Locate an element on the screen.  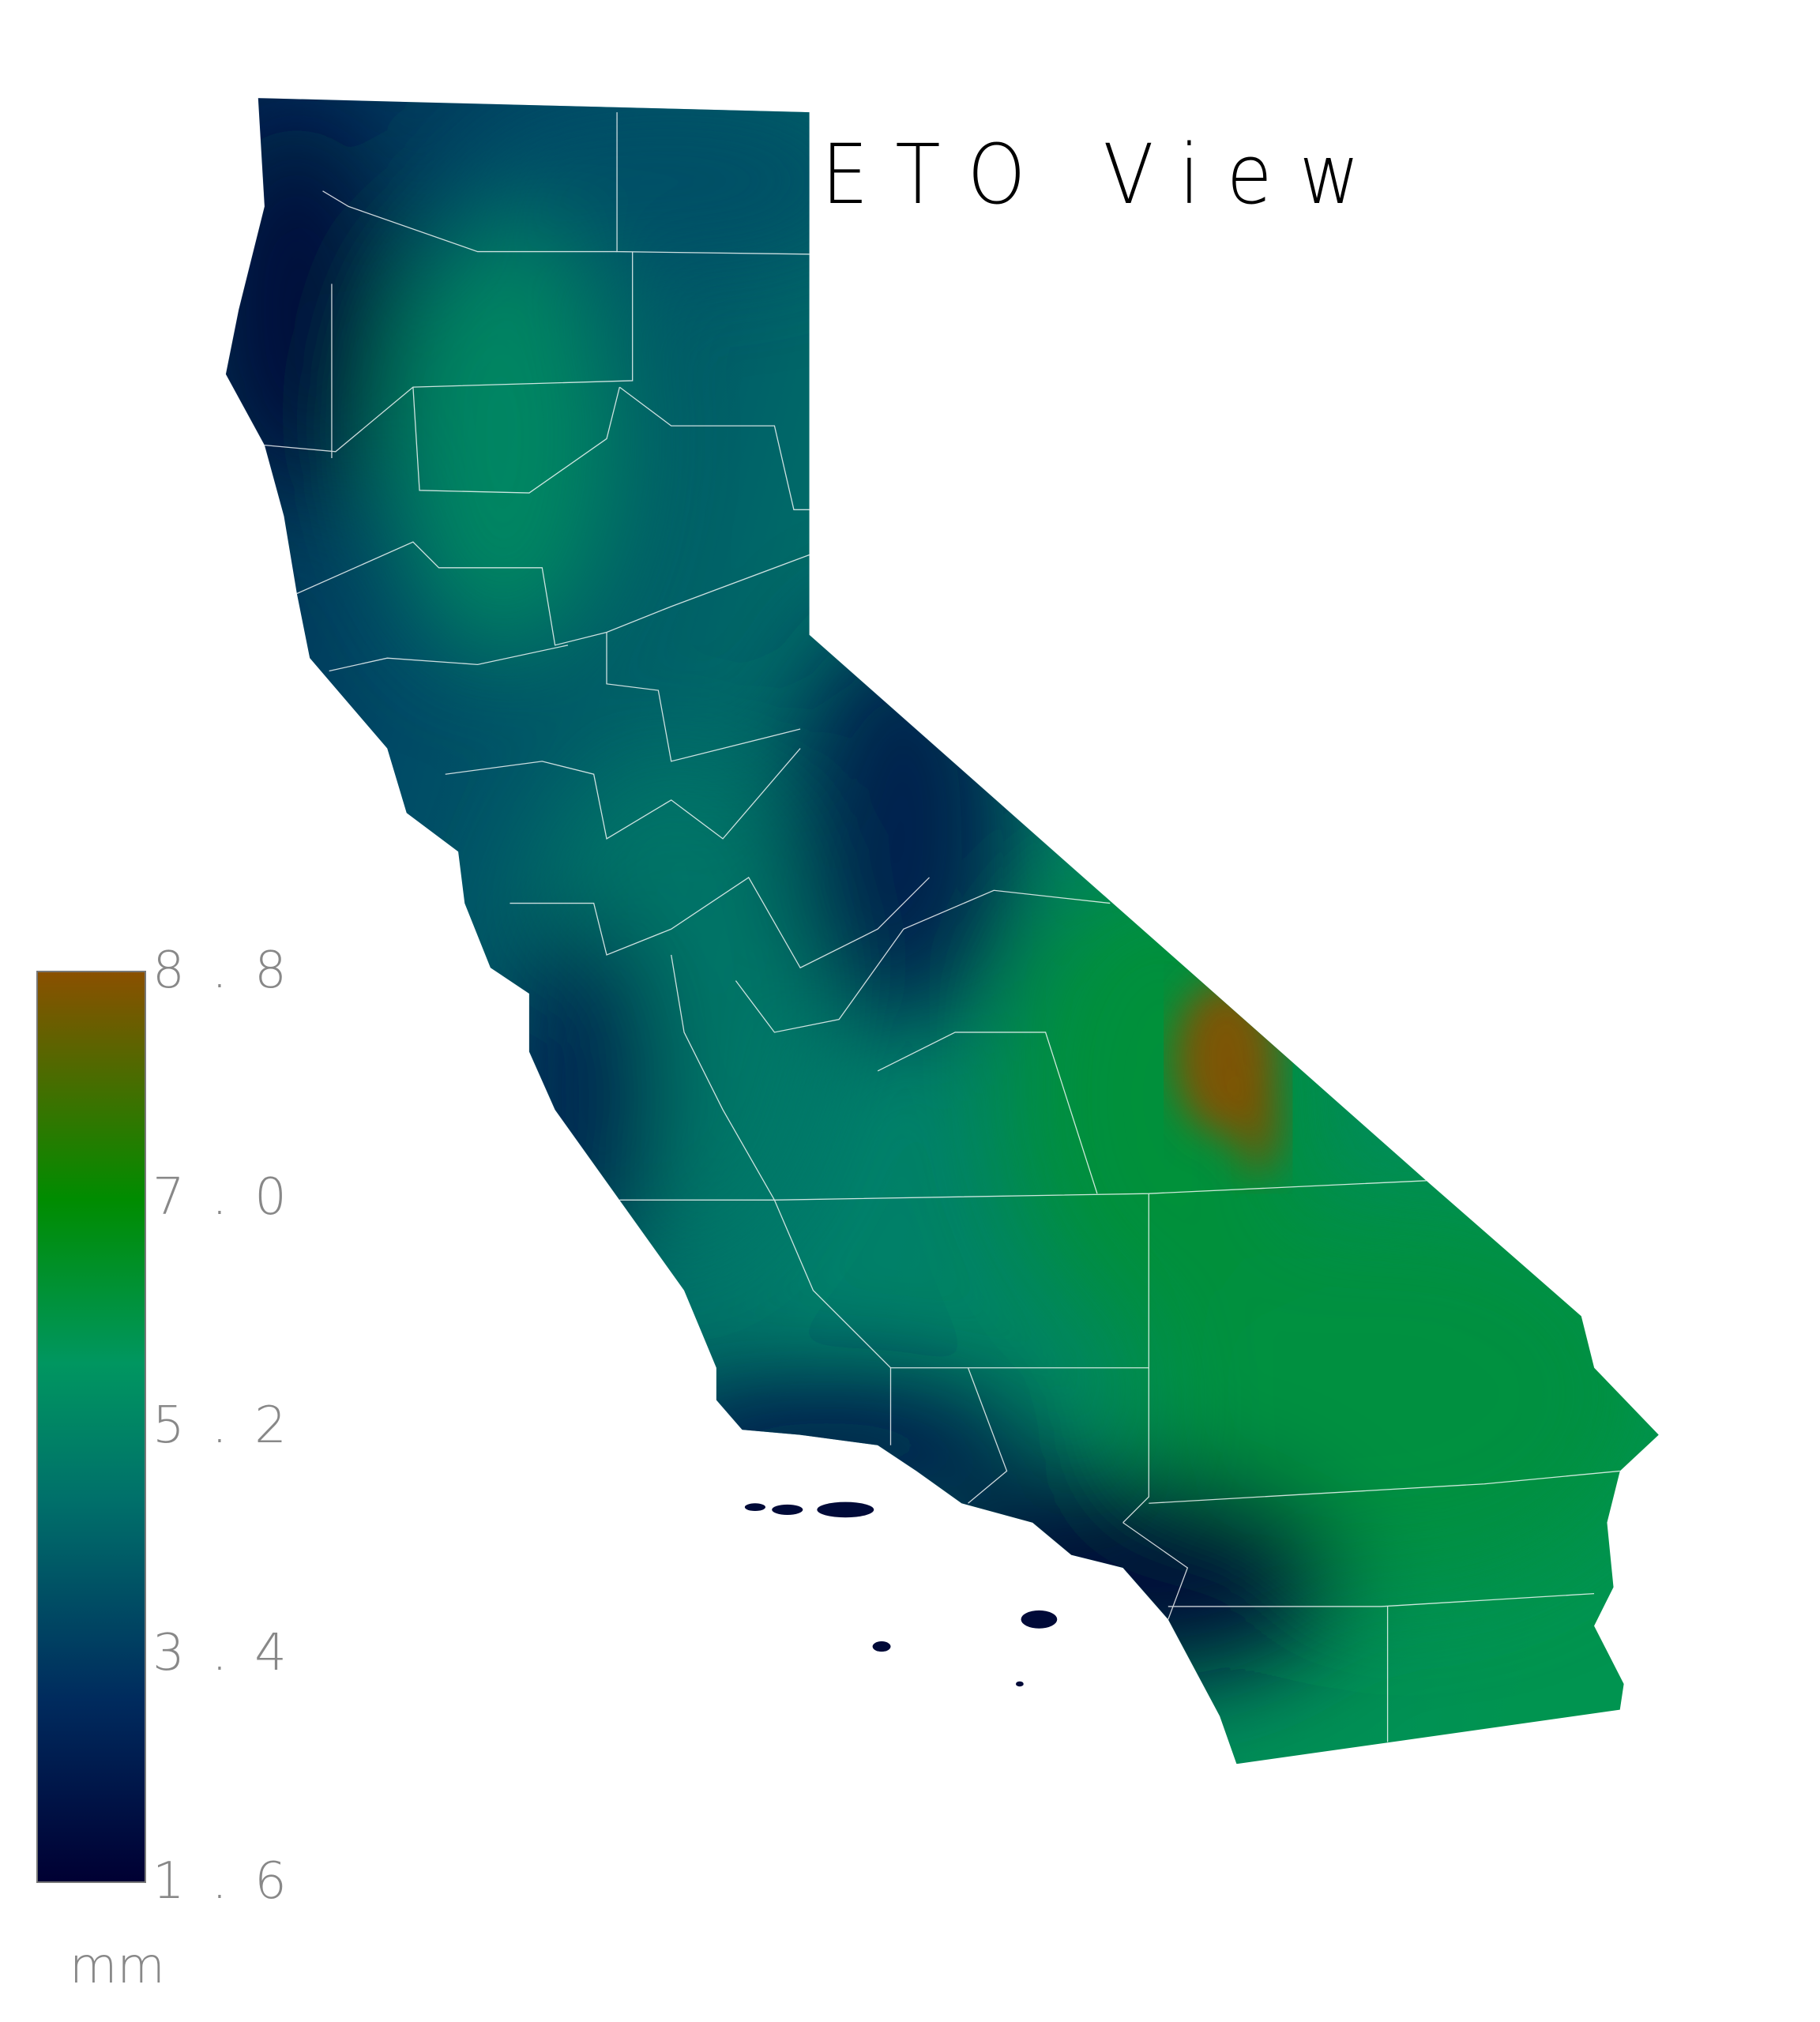
map-title: ETO View is located at coordinates (1104, 174).